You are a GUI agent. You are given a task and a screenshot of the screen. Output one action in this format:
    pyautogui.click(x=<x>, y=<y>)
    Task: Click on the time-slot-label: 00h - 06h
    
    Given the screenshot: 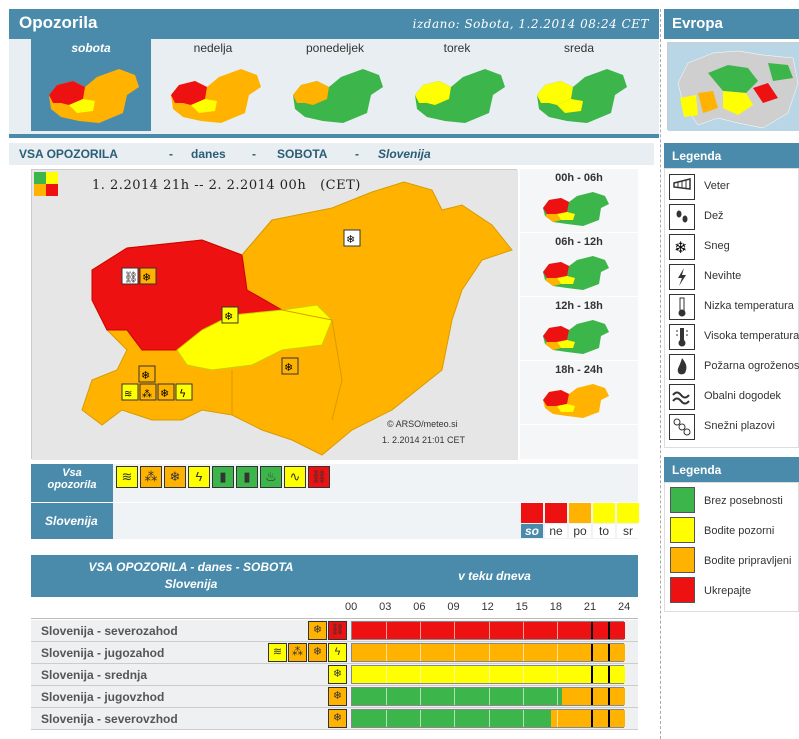 What is the action you would take?
    pyautogui.click(x=579, y=178)
    